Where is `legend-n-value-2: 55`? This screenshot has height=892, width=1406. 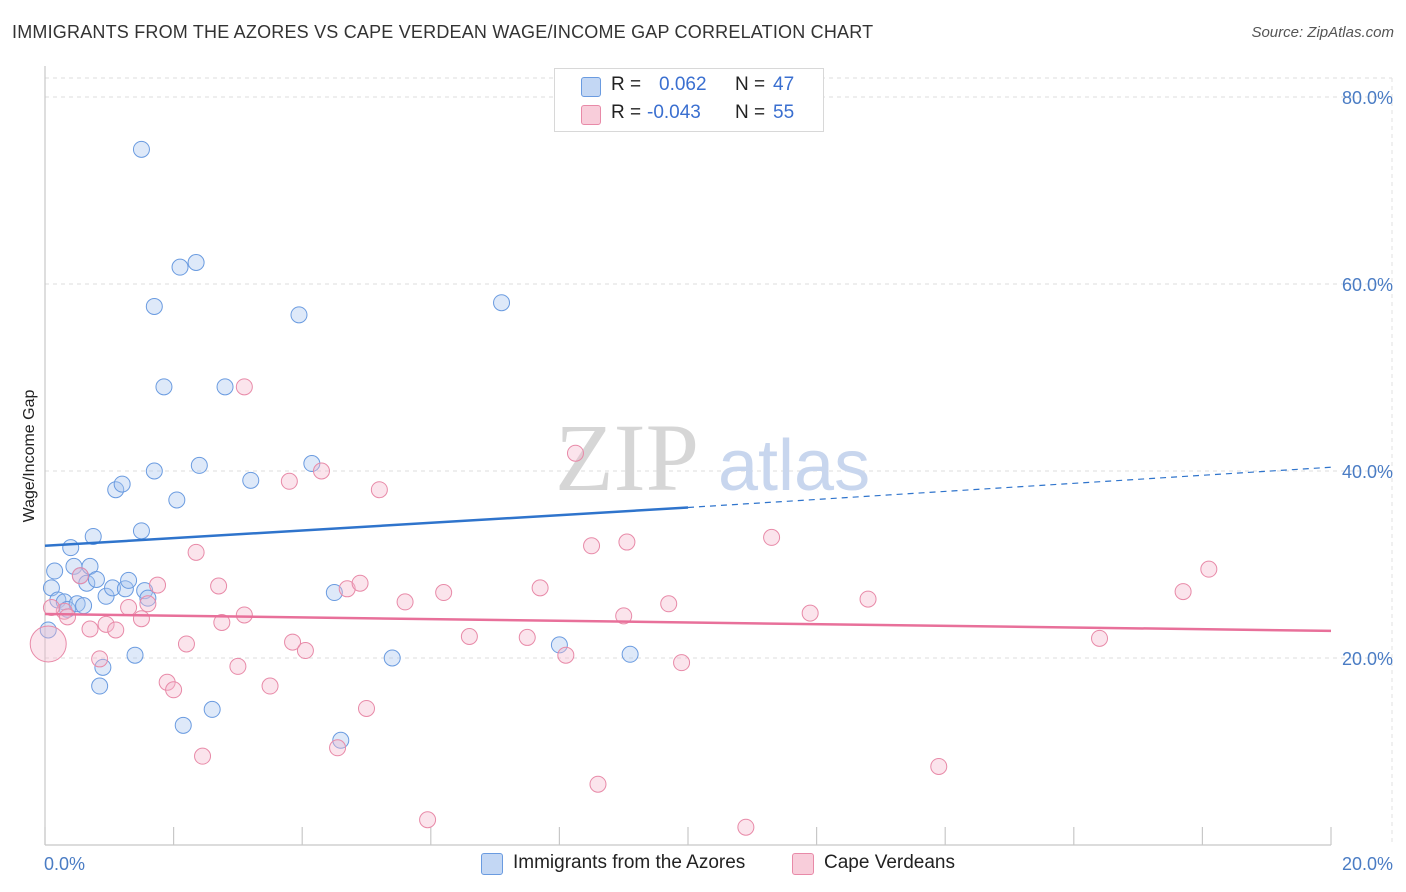
legend-n-value-2: 55 is located at coordinates (784, 112).